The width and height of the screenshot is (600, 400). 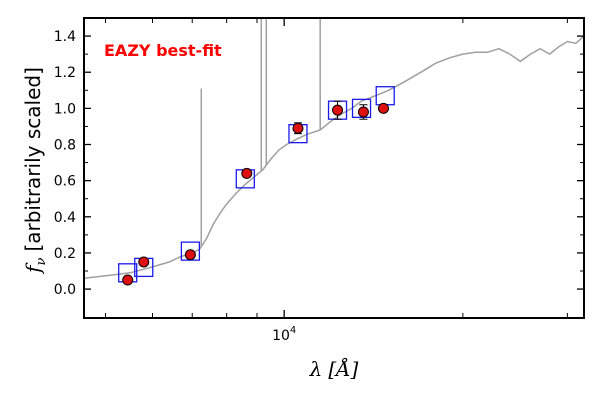 I want to click on x-axis-title: λ [Å], so click(x=334, y=368).